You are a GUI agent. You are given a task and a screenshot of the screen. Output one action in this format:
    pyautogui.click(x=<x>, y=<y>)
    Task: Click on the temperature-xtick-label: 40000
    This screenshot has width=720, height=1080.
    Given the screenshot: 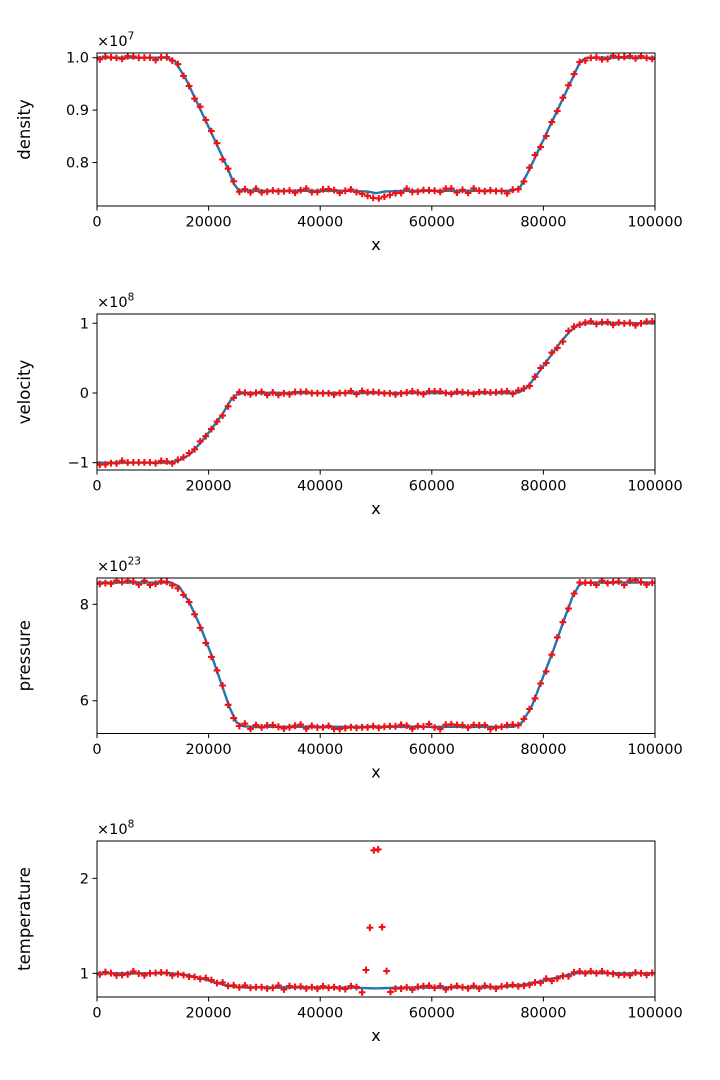 What is the action you would take?
    pyautogui.click(x=320, y=1014)
    